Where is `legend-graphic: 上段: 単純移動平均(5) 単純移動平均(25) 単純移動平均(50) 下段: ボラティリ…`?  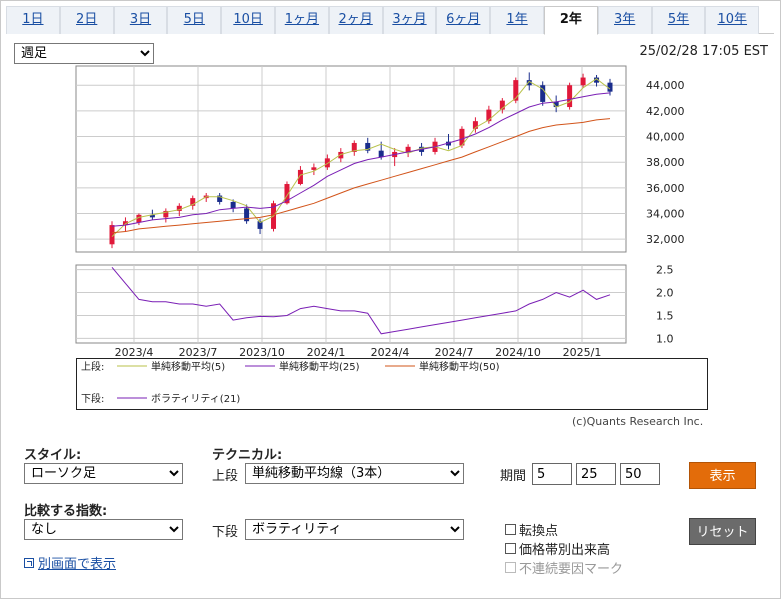 legend-graphic: 上段: 単純移動平均(5) 単純移動平均(25) 単純移動平均(50) 下段: ボラティリ… is located at coordinates (290, 382).